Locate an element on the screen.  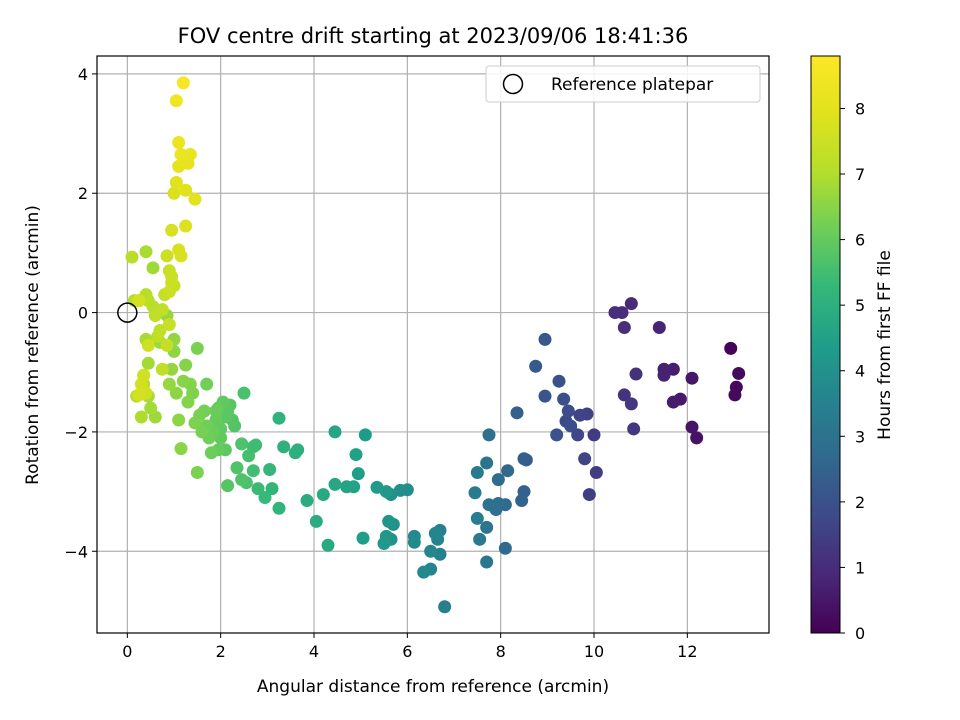
colorbar-tick-label: 7 is located at coordinates (860, 174).